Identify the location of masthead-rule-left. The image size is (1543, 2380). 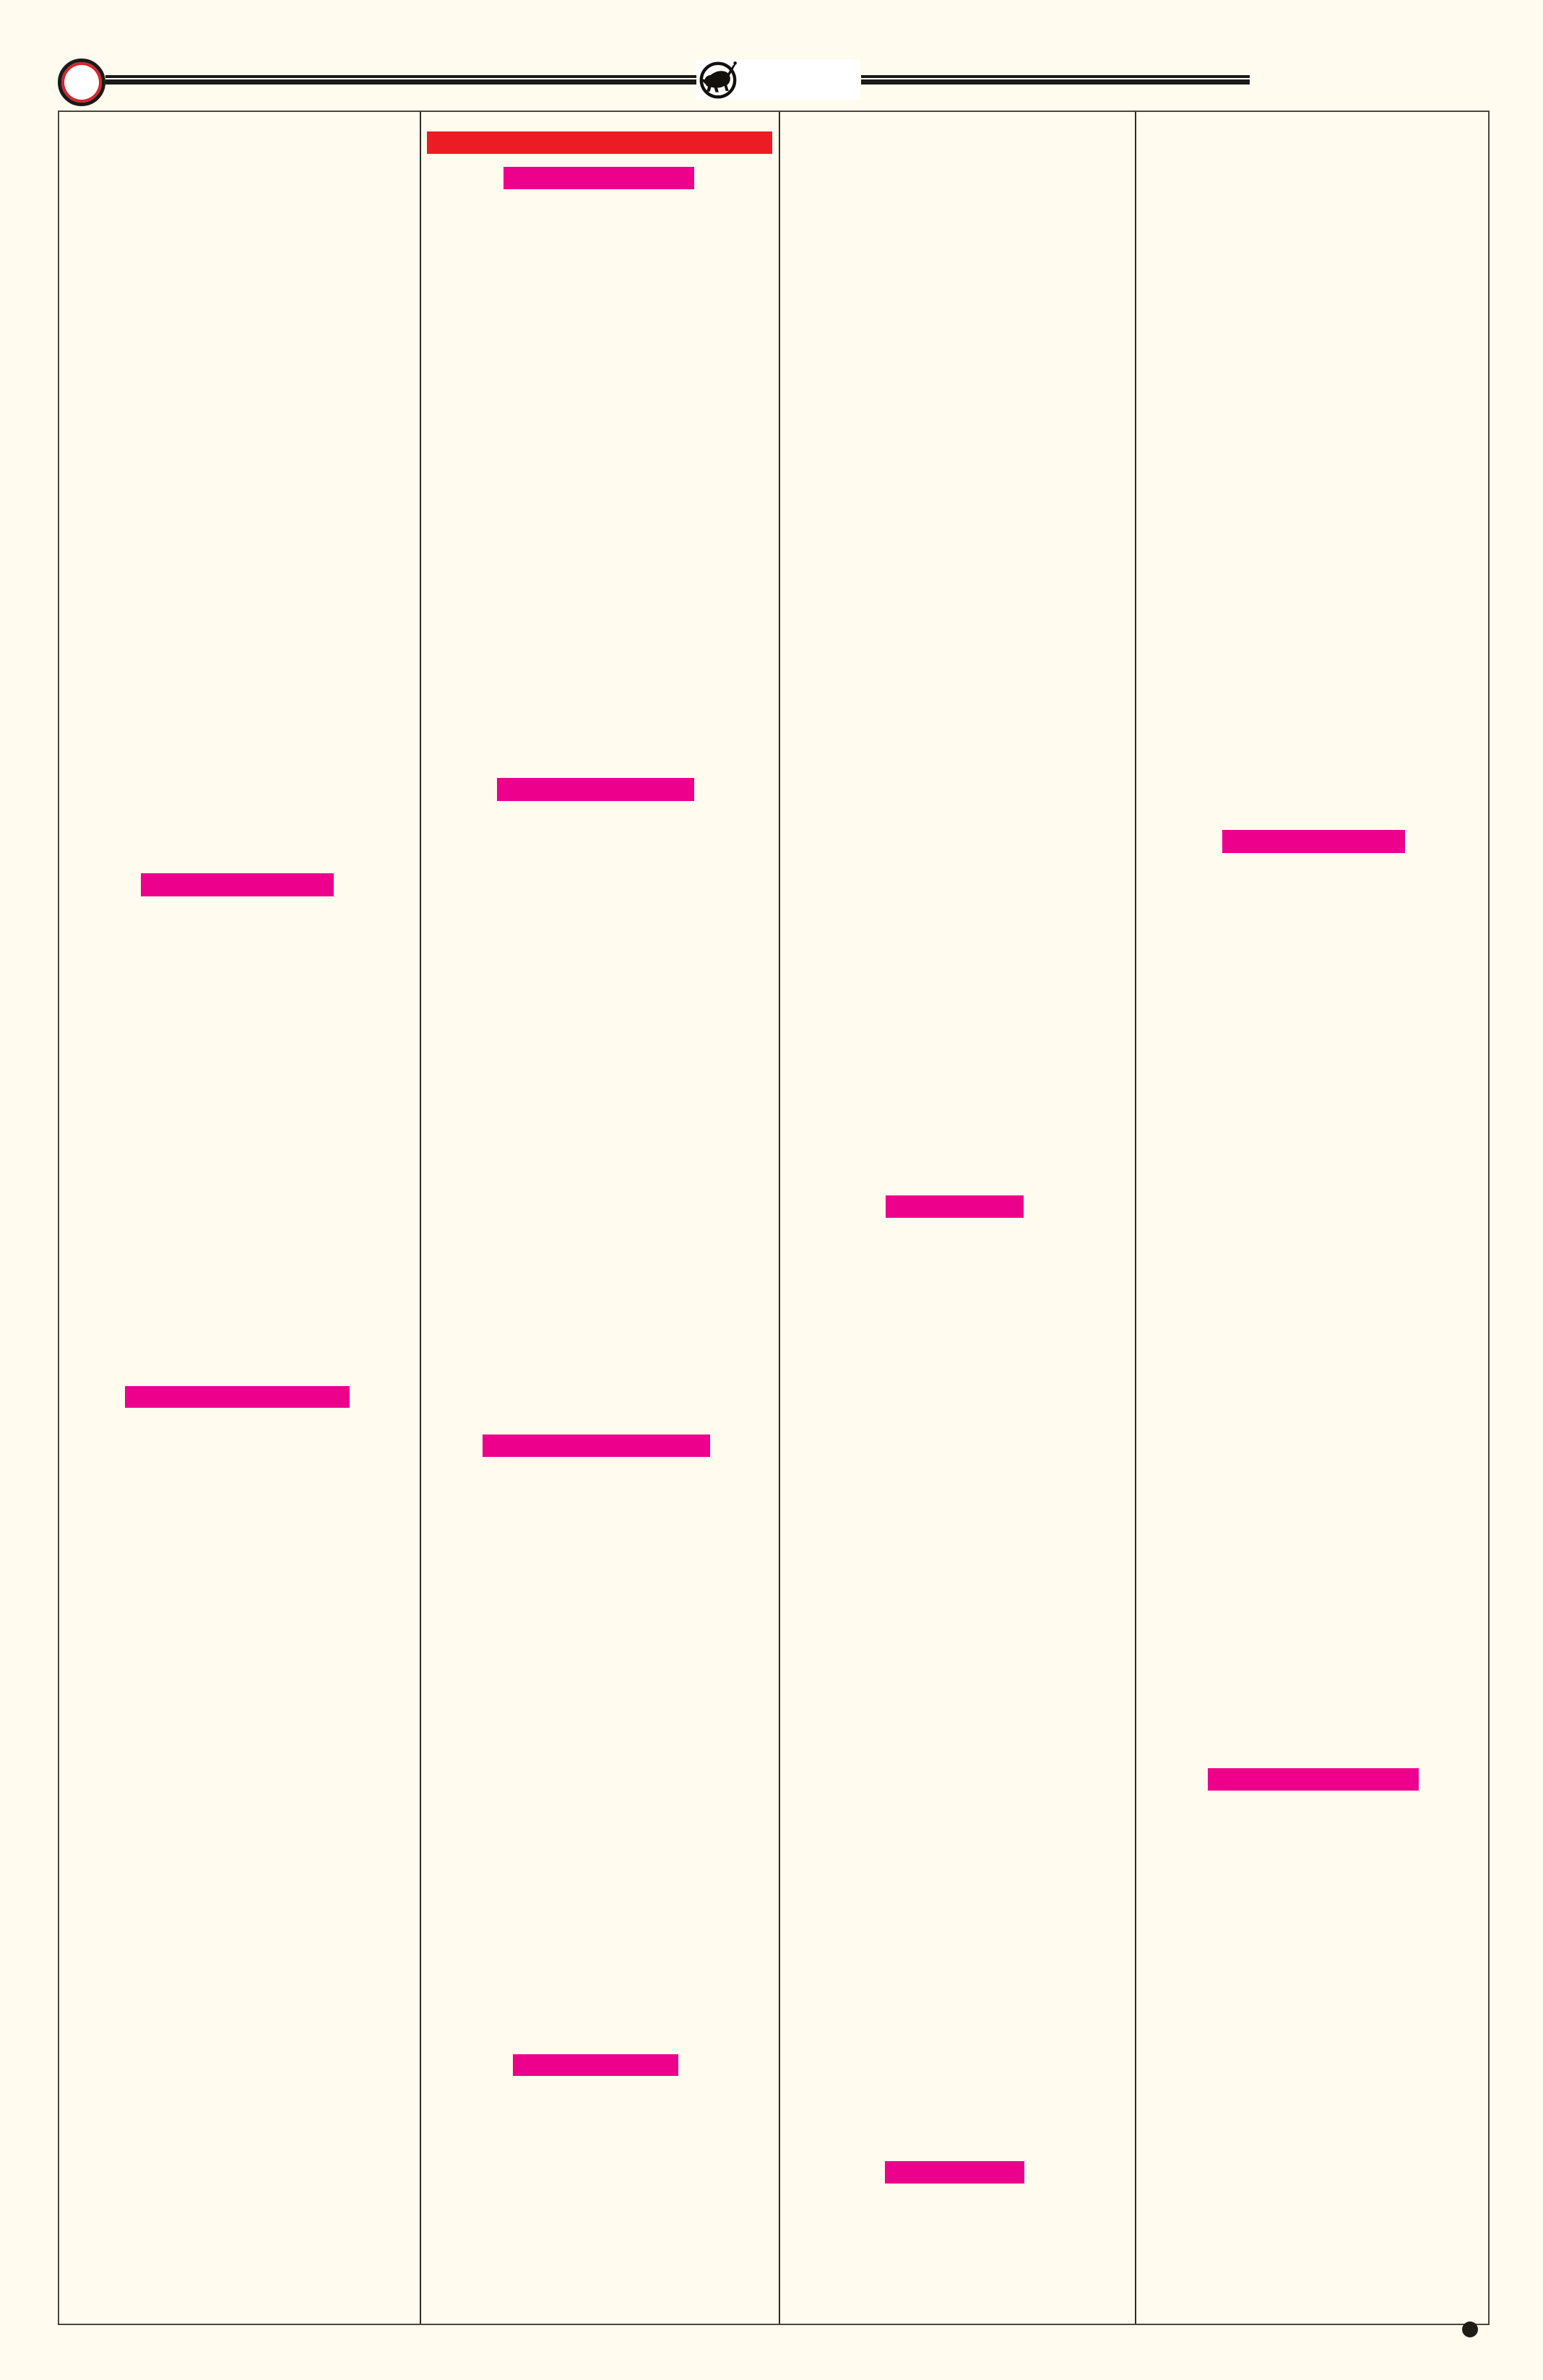
(402, 80).